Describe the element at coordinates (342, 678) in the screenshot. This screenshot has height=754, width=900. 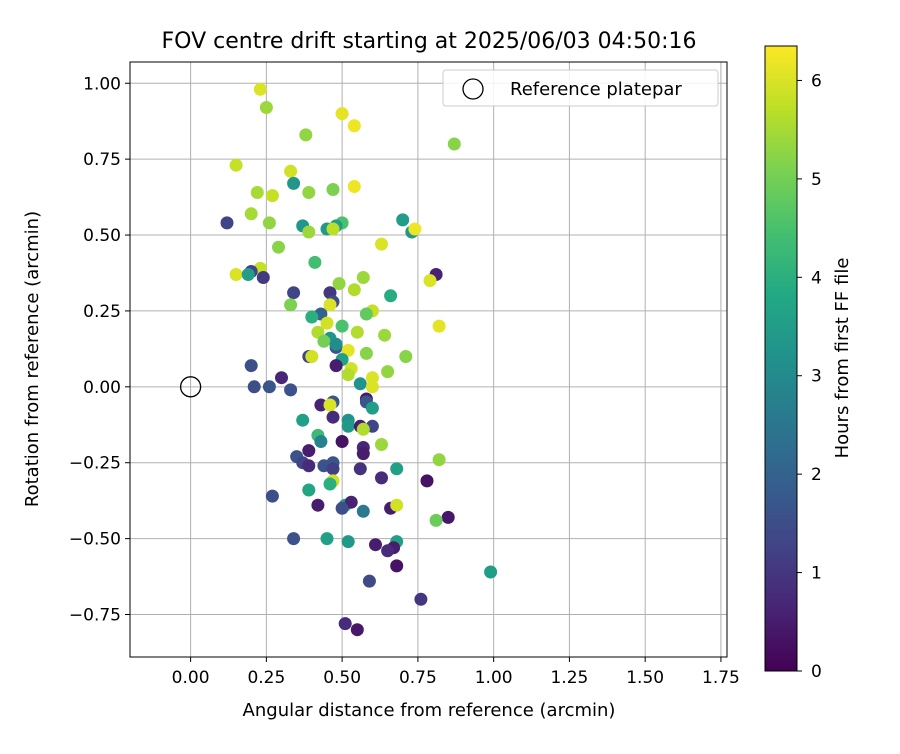
I see `x-tick-label: 0.50` at that location.